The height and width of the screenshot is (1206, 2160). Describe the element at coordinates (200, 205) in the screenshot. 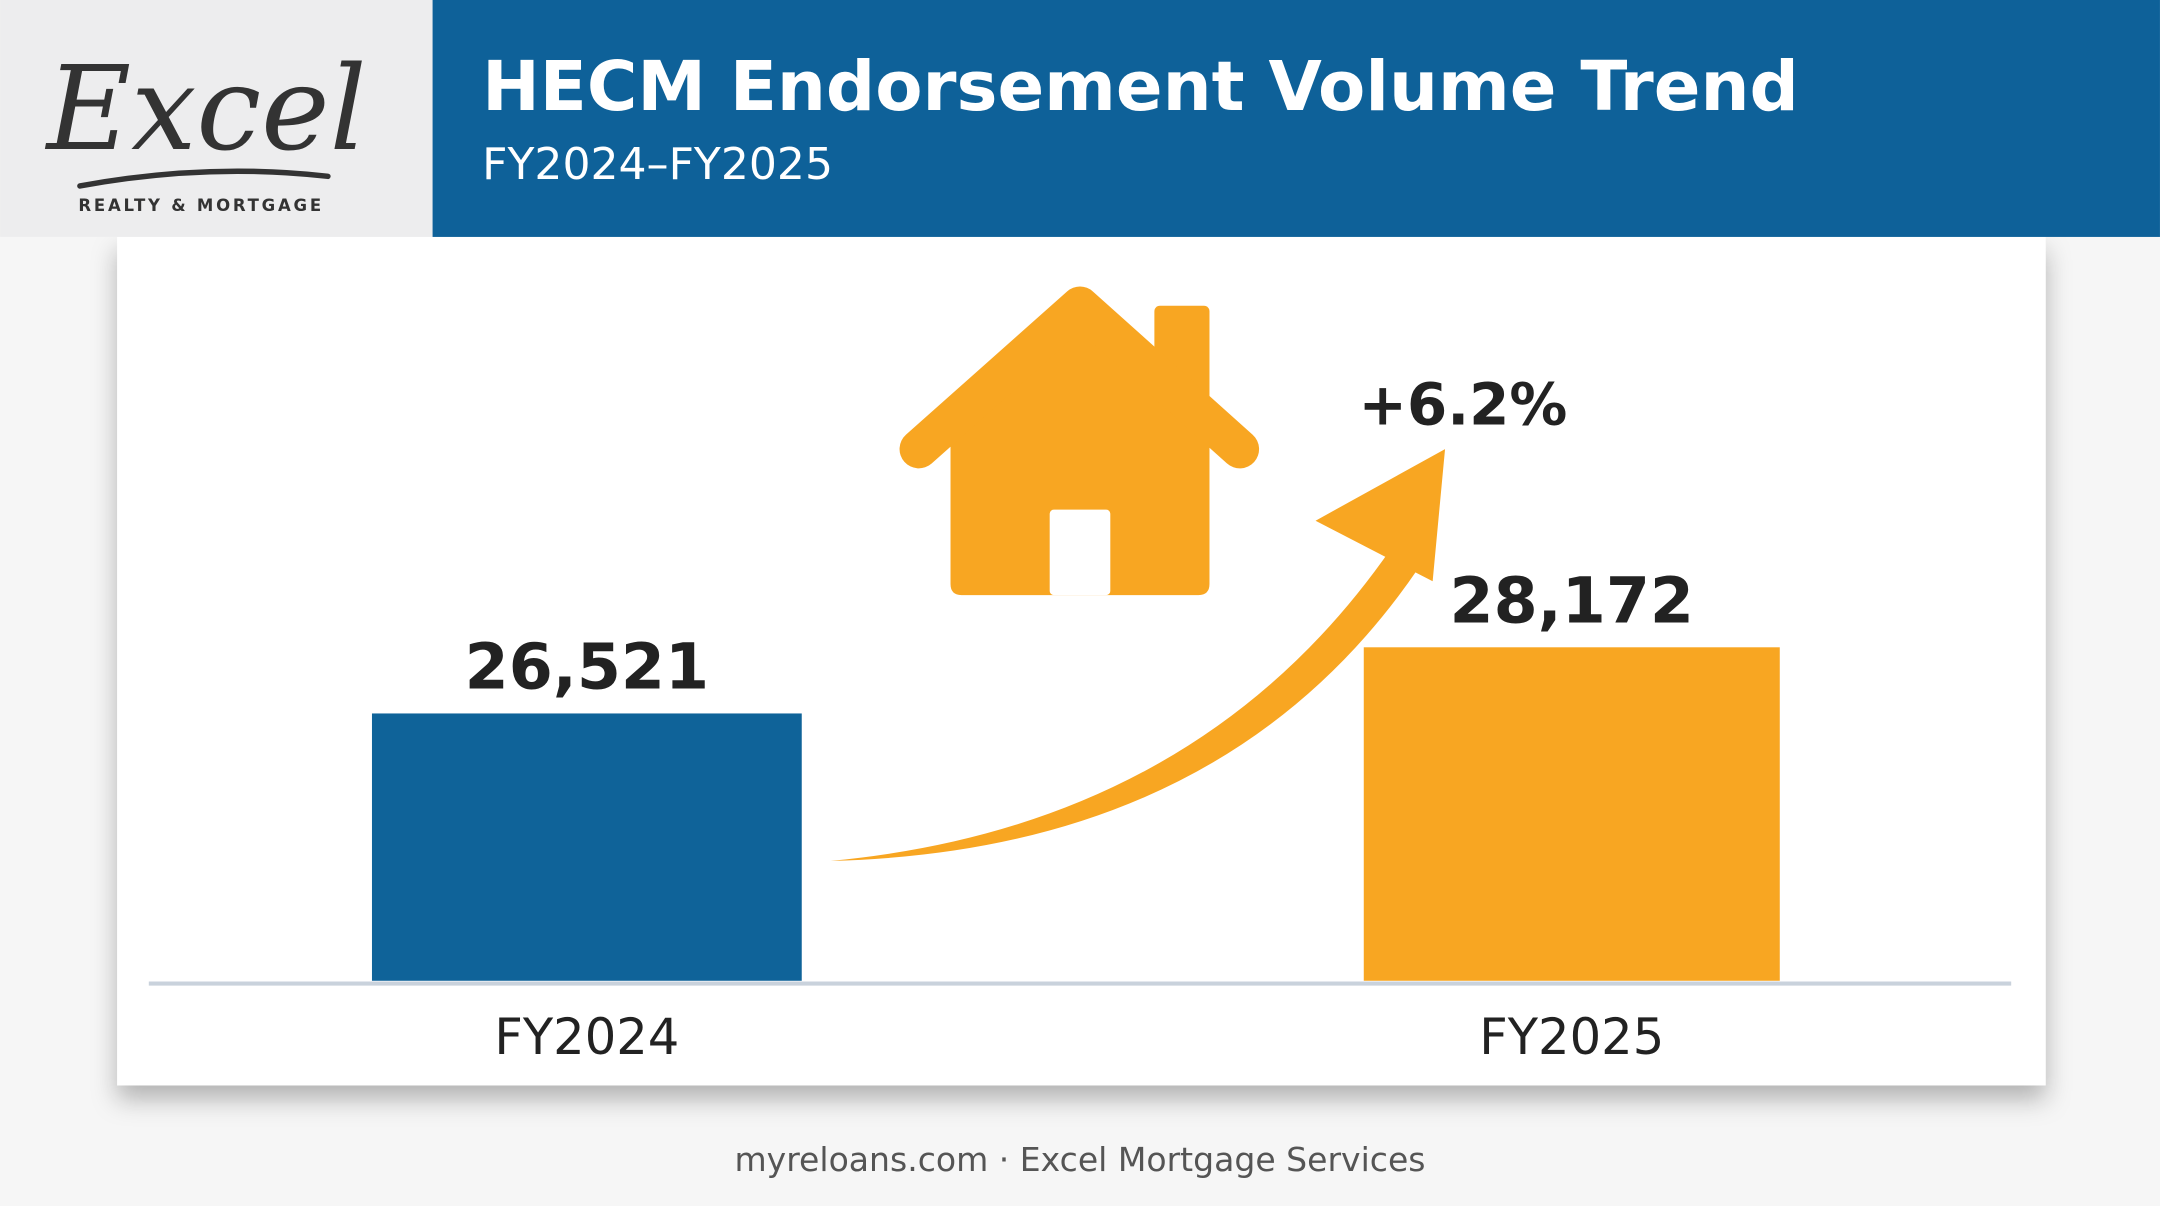

I see `logo-tagline: REALTY & MORTGAGE` at that location.